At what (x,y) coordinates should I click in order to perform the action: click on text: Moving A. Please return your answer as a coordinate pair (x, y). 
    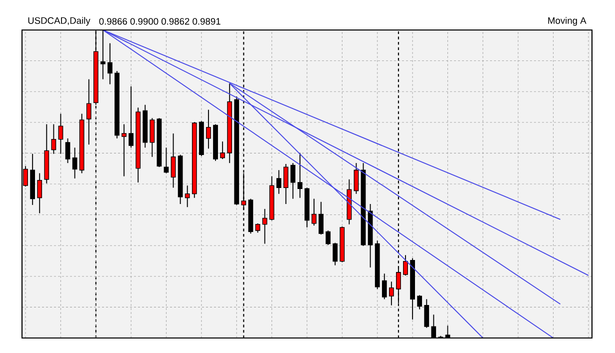
    Looking at the image, I should click on (567, 21).